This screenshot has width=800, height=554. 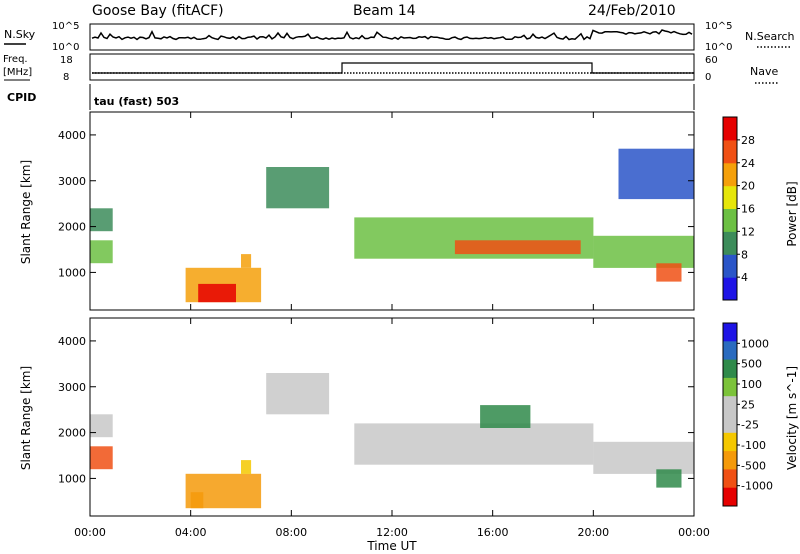 What do you see at coordinates (72, 227) in the screenshot?
I see `power-ytick-label: 2000` at bounding box center [72, 227].